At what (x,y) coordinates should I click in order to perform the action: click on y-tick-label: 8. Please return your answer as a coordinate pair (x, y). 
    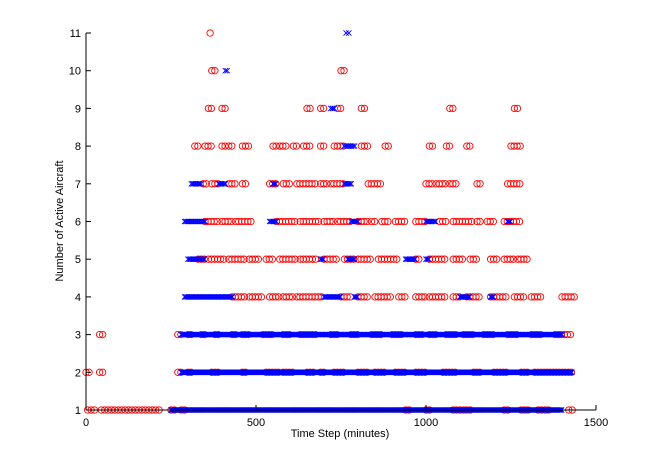
    Looking at the image, I should click on (78, 147).